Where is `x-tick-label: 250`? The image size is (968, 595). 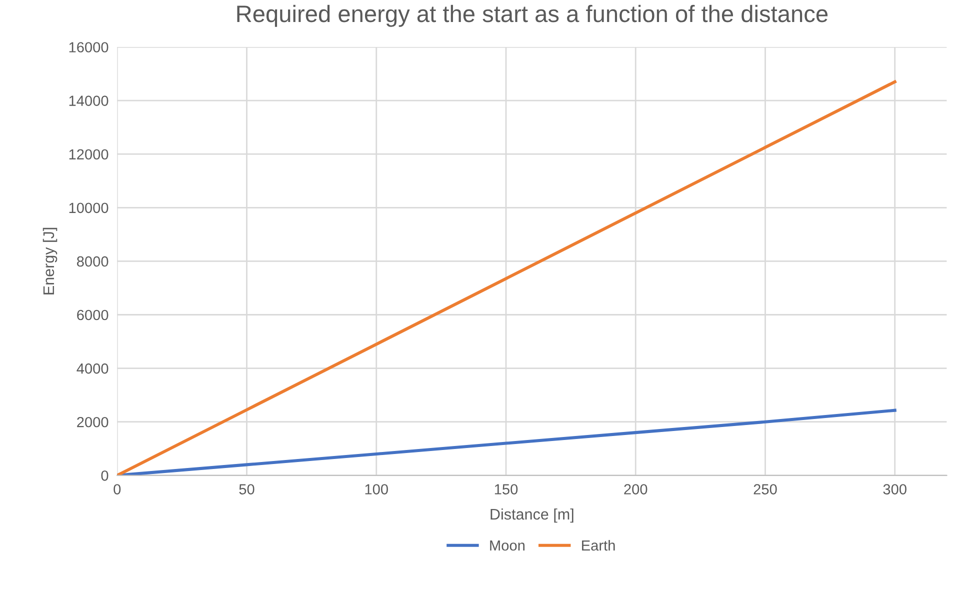 x-tick-label: 250 is located at coordinates (765, 489).